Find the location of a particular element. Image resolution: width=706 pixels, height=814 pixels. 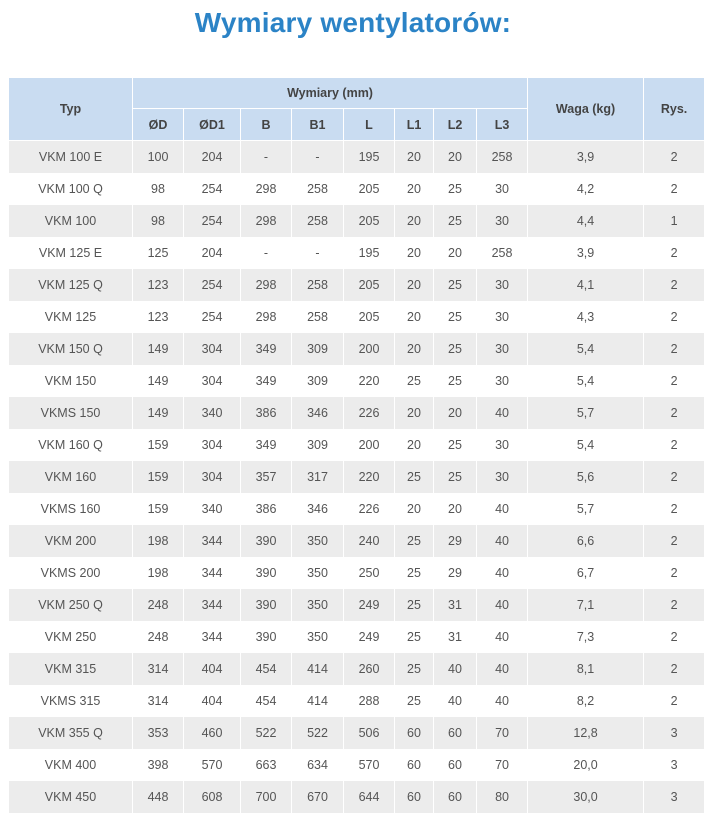

value-cell: 4,1 is located at coordinates (586, 285).